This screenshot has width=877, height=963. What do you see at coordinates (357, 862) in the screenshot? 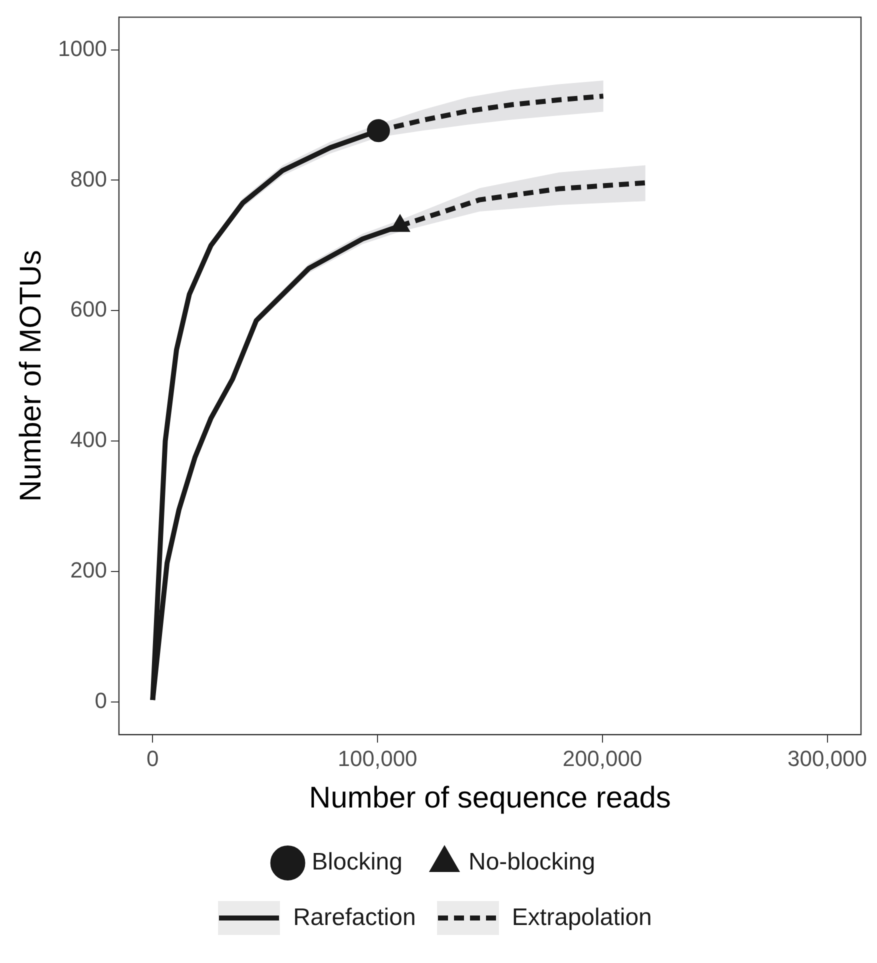
I see `legend-label: Blocking` at bounding box center [357, 862].